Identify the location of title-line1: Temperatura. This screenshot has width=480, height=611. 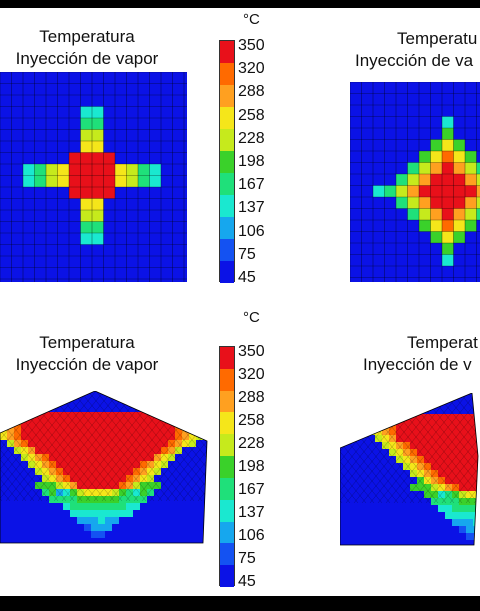
(87, 36).